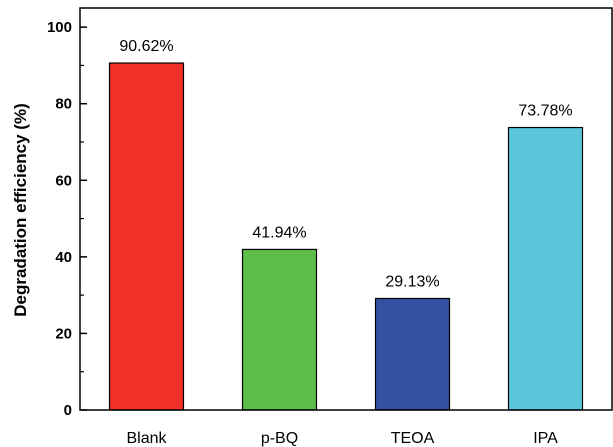 This screenshot has width=613, height=447. What do you see at coordinates (68, 410) in the screenshot?
I see `y-tick-label: 0` at bounding box center [68, 410].